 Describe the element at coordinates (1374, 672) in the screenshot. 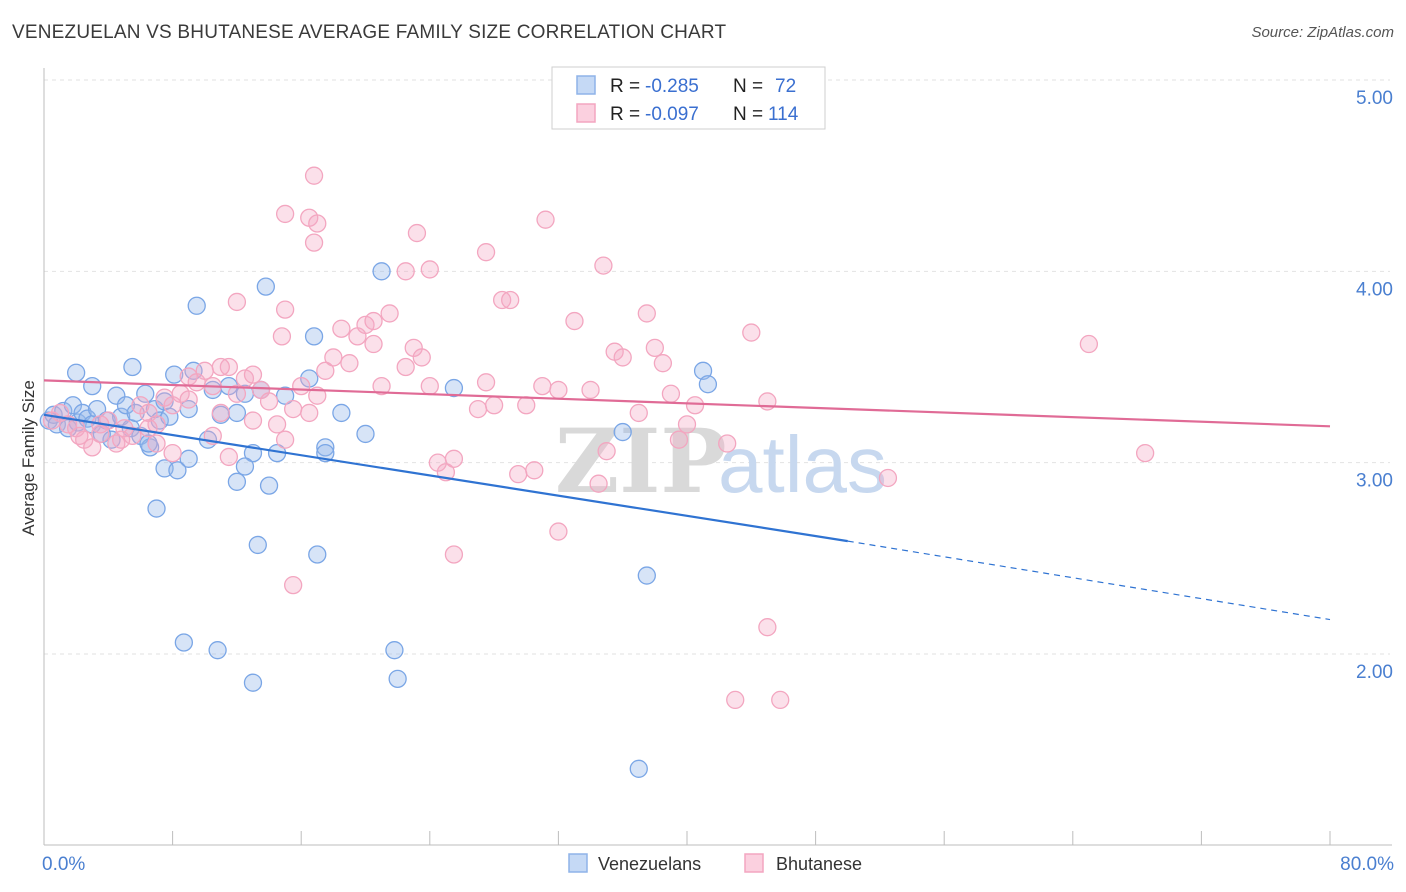

I see `y-tick-label-3: 2.00` at that location.